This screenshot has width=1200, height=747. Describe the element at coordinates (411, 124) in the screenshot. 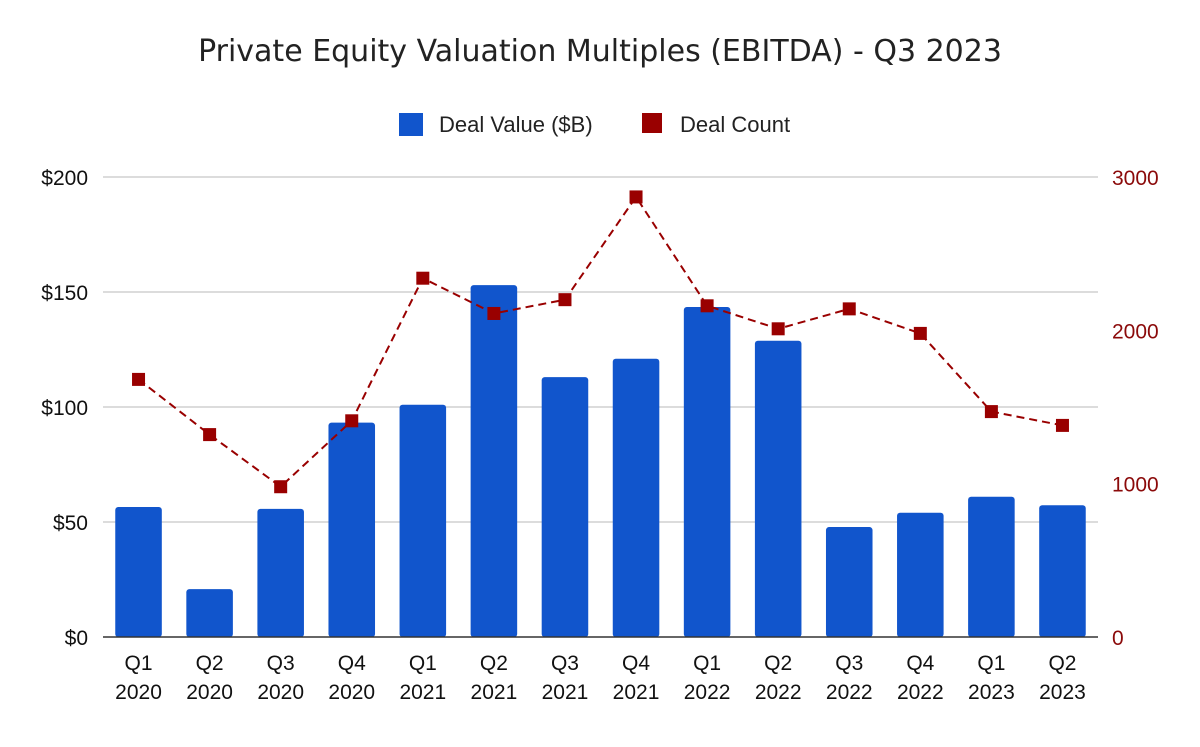

I see `legend-swatch-deal-value` at that location.